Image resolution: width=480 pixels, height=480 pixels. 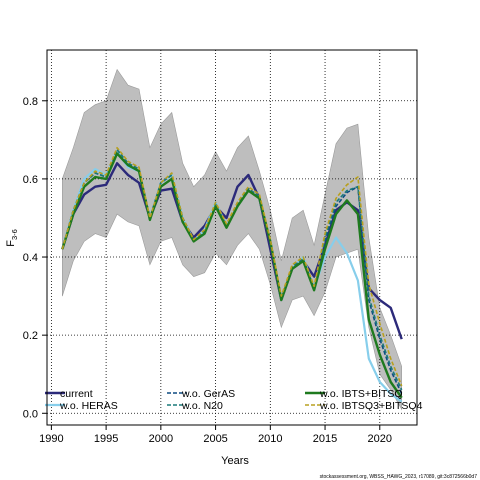 I want to click on legend-label-4: w.o. IBTS+BITSQ, so click(x=361, y=394).